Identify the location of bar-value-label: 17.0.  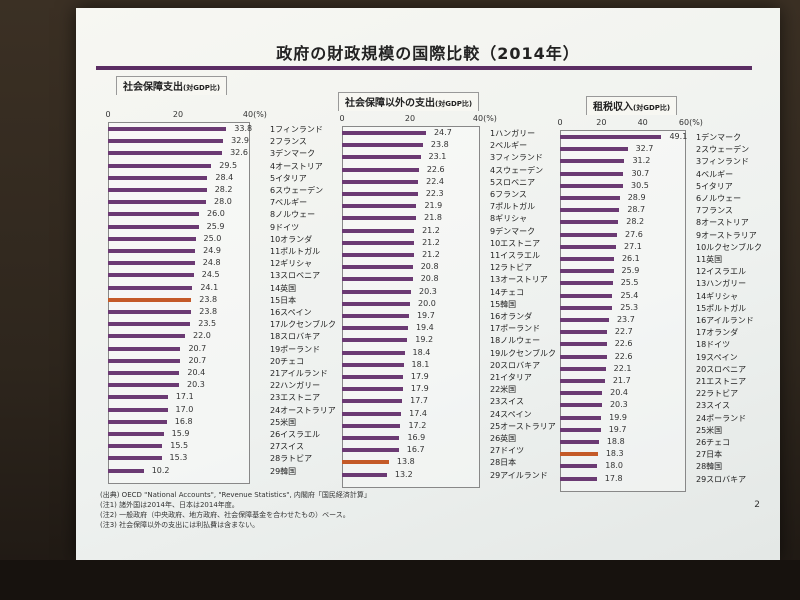
(184, 409).